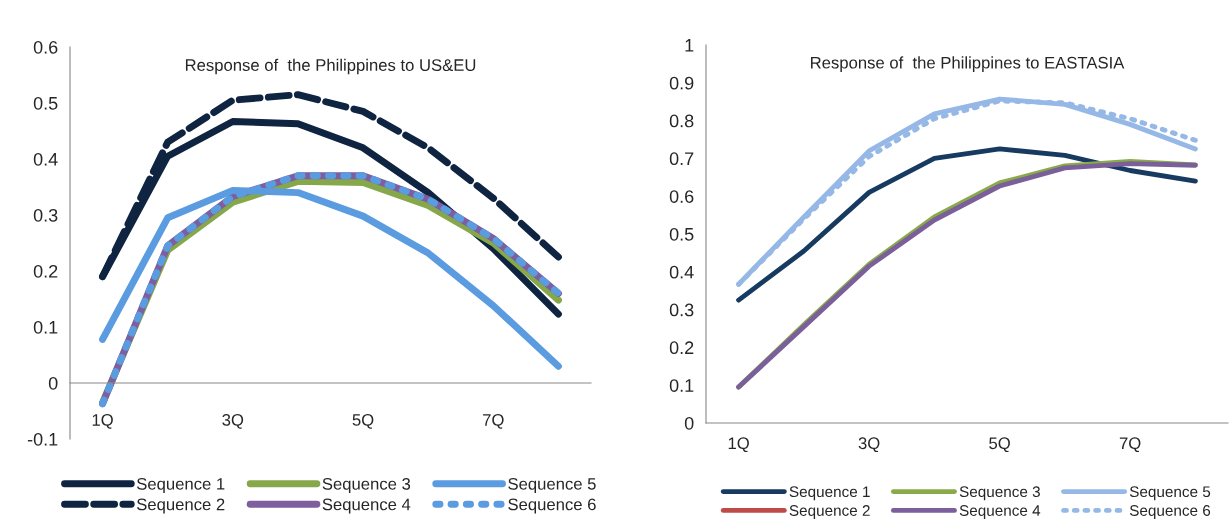  What do you see at coordinates (42, 439) in the screenshot?
I see `y-tick-label: -0.1` at bounding box center [42, 439].